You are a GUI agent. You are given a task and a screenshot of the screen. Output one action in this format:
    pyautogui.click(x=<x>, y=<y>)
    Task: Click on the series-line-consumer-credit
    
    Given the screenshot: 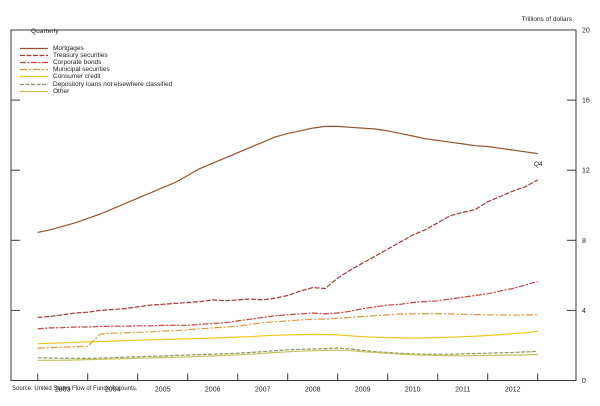 What is the action you would take?
    pyautogui.click(x=287, y=337)
    